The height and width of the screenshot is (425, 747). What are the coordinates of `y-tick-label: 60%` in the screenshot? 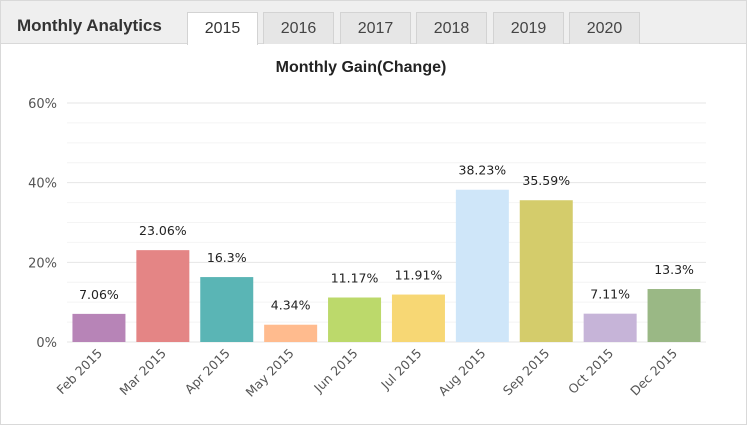 It's located at (42, 104).